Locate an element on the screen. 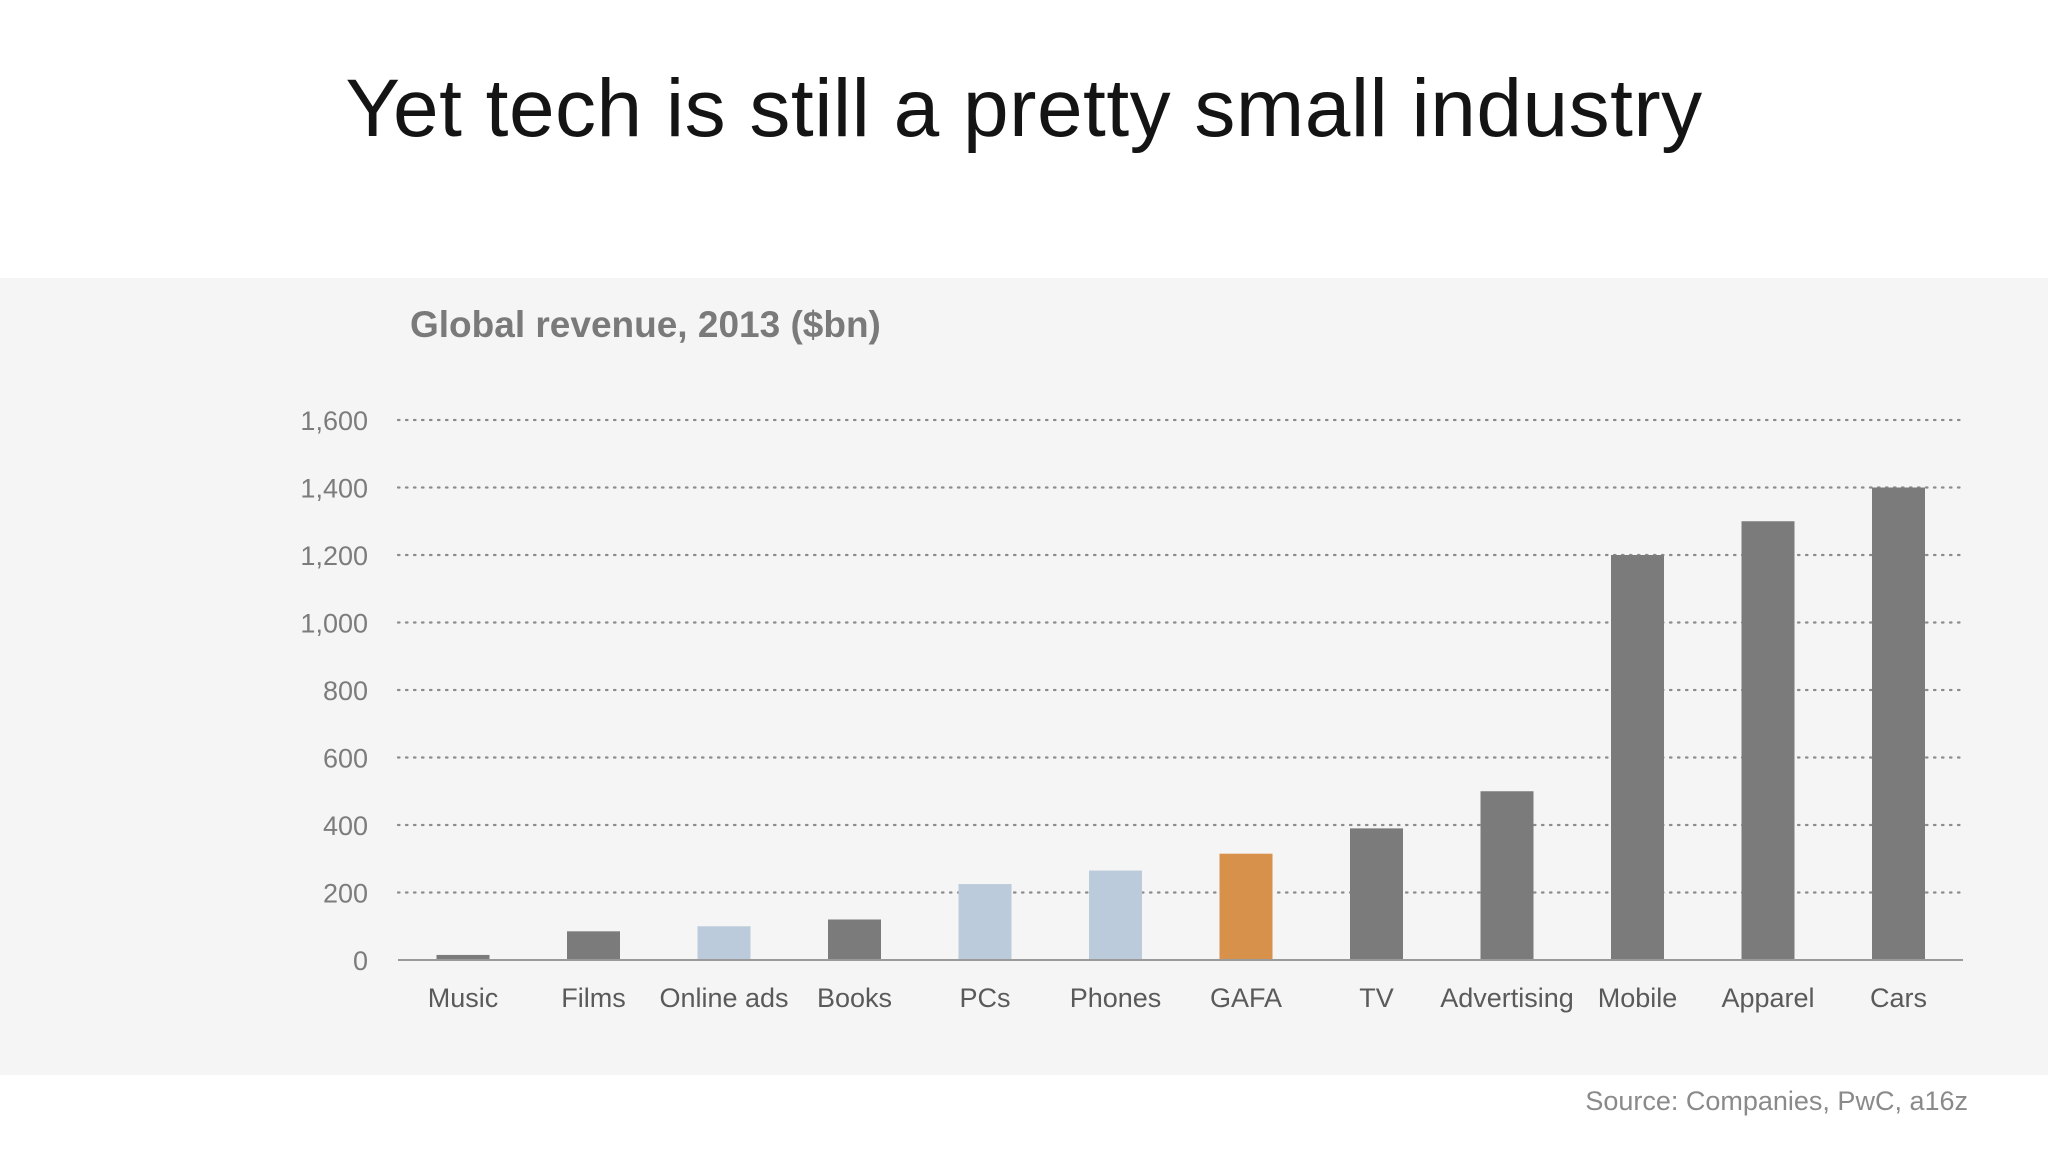 The height and width of the screenshot is (1152, 2048). x-tick-label: Music is located at coordinates (463, 998).